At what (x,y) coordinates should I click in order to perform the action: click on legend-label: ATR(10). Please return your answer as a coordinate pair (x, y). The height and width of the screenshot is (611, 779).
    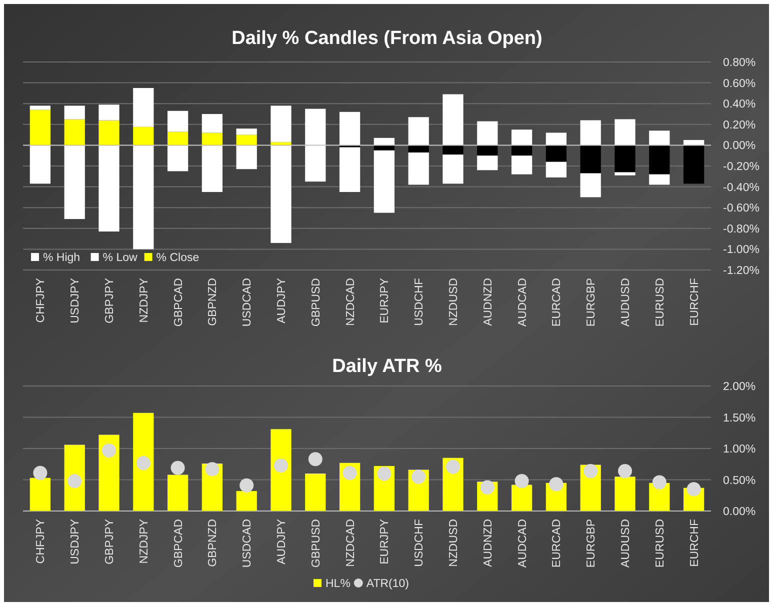
    Looking at the image, I should click on (388, 584).